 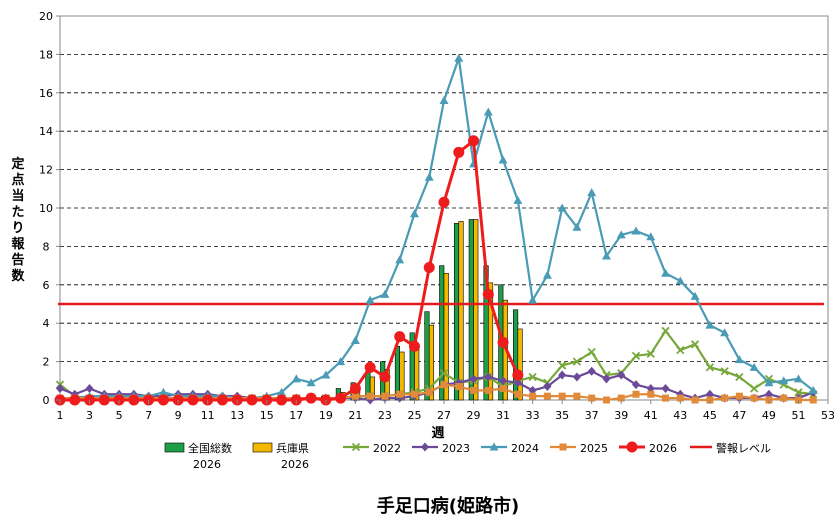 What do you see at coordinates (562, 375) in the screenshot?
I see `point-2023-w35` at bounding box center [562, 375].